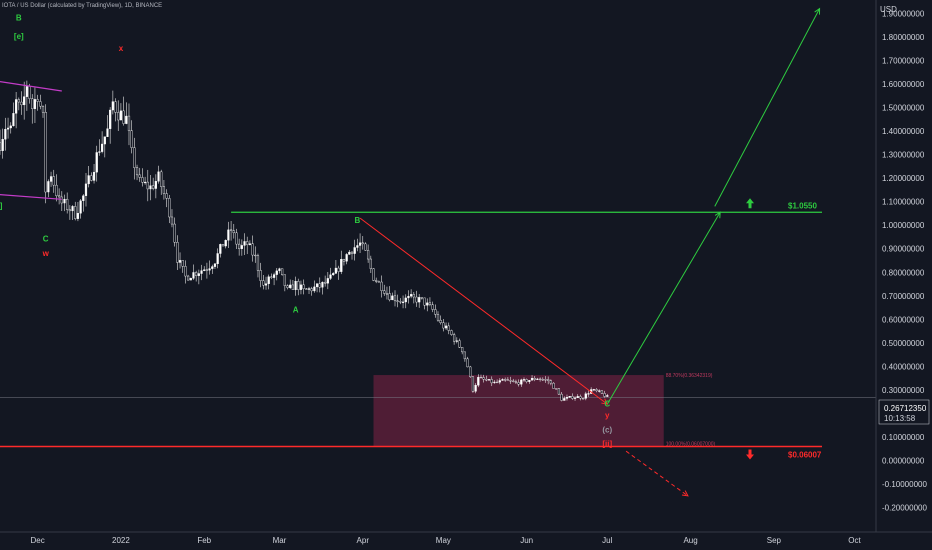  I want to click on y-tick-label: 1.30000000, so click(903, 155).